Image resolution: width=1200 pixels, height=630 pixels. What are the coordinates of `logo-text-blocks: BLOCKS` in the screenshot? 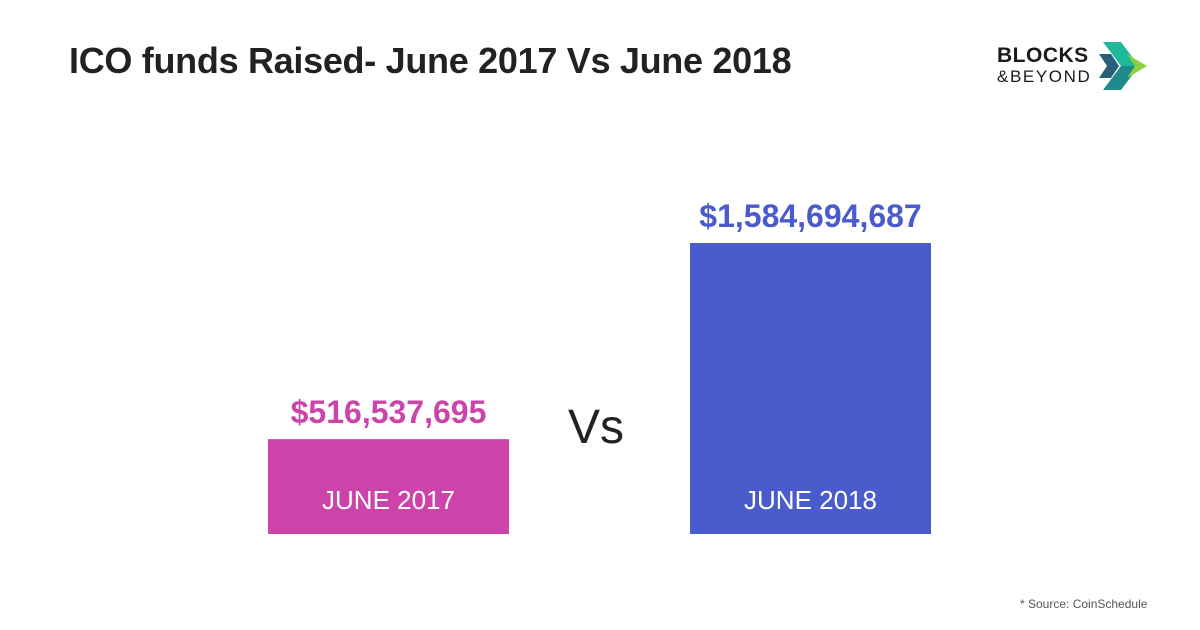 It's located at (1043, 55).